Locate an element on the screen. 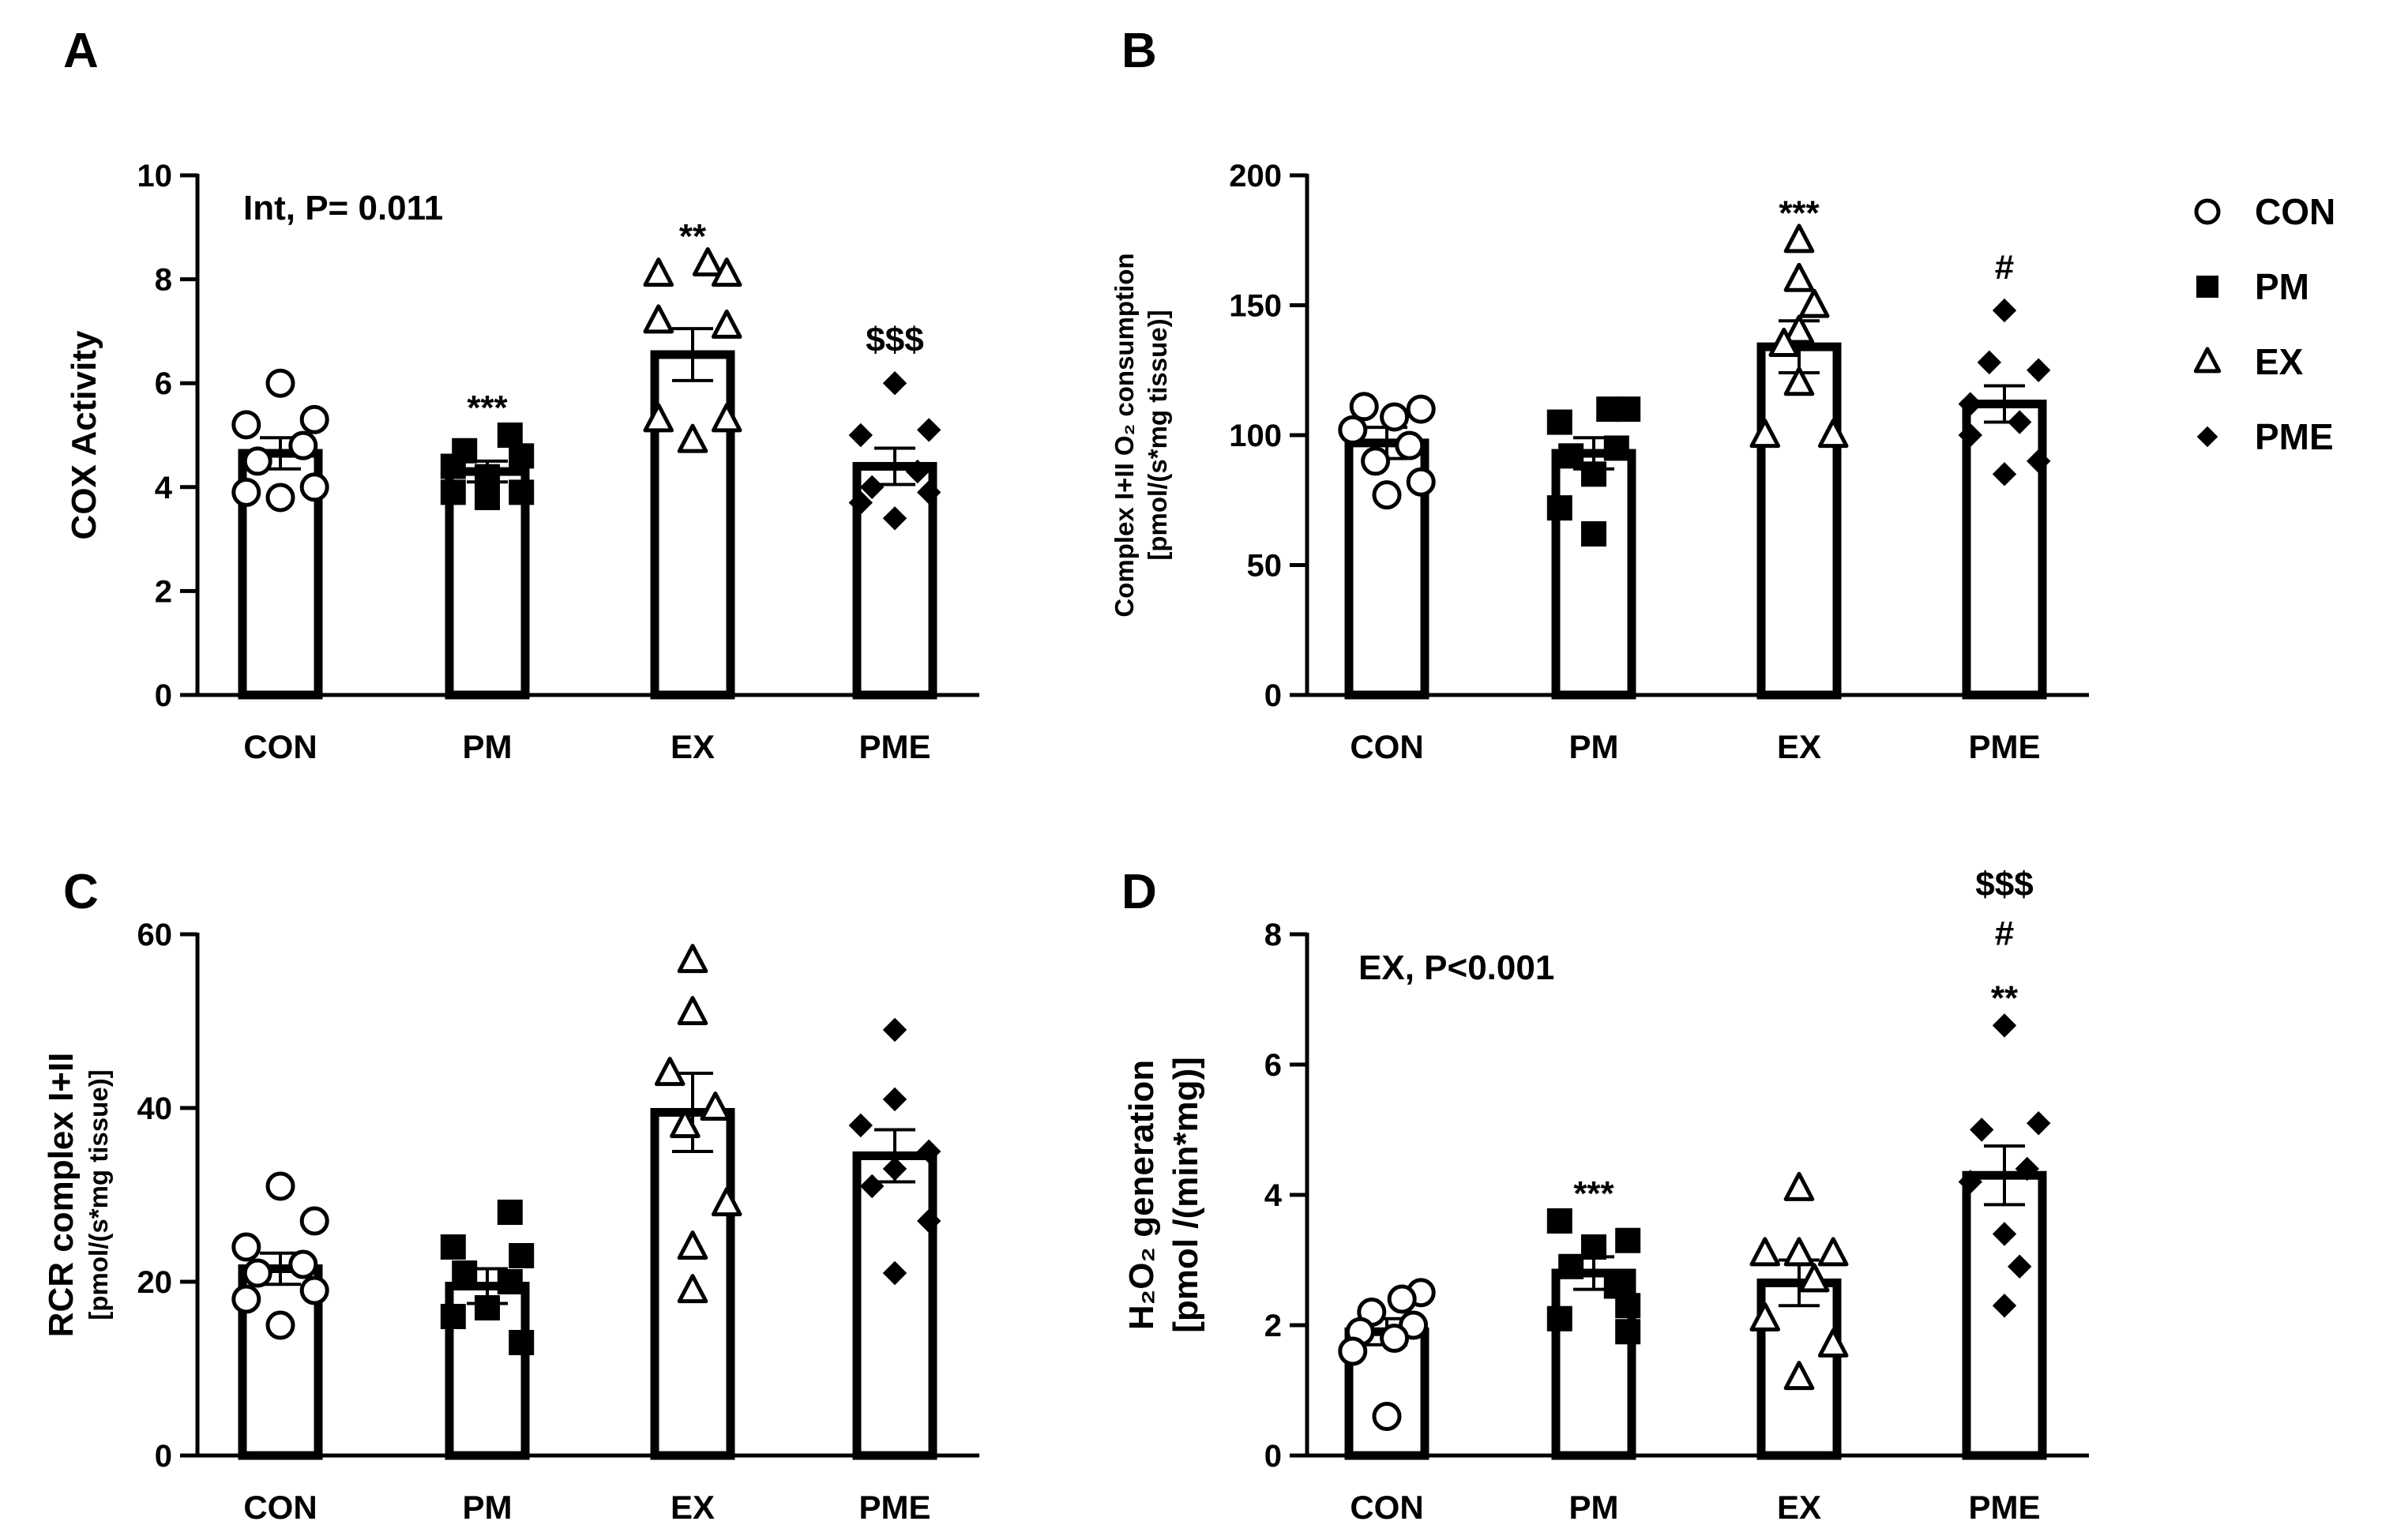 The width and height of the screenshot is (2393, 1540). panel-b-significance-ex: *** is located at coordinates (1799, 212).